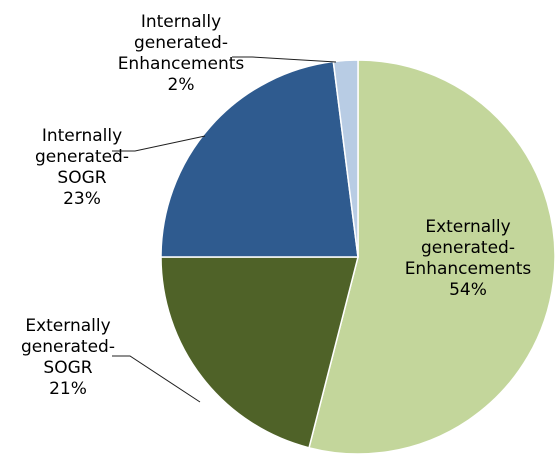 The height and width of the screenshot is (464, 560). I want to click on slice-percent: 21%, so click(68, 389).